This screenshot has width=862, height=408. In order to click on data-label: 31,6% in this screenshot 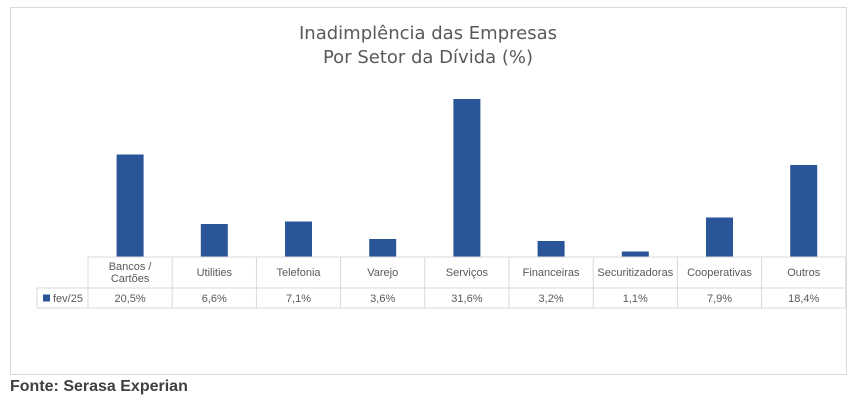, I will do `click(466, 299)`.